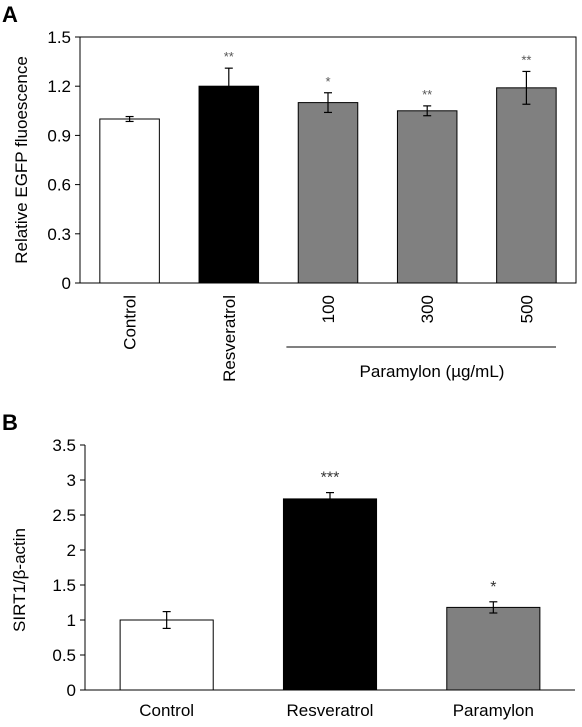 This screenshot has height=727, width=582. I want to click on bar-paramylon, so click(493, 648).